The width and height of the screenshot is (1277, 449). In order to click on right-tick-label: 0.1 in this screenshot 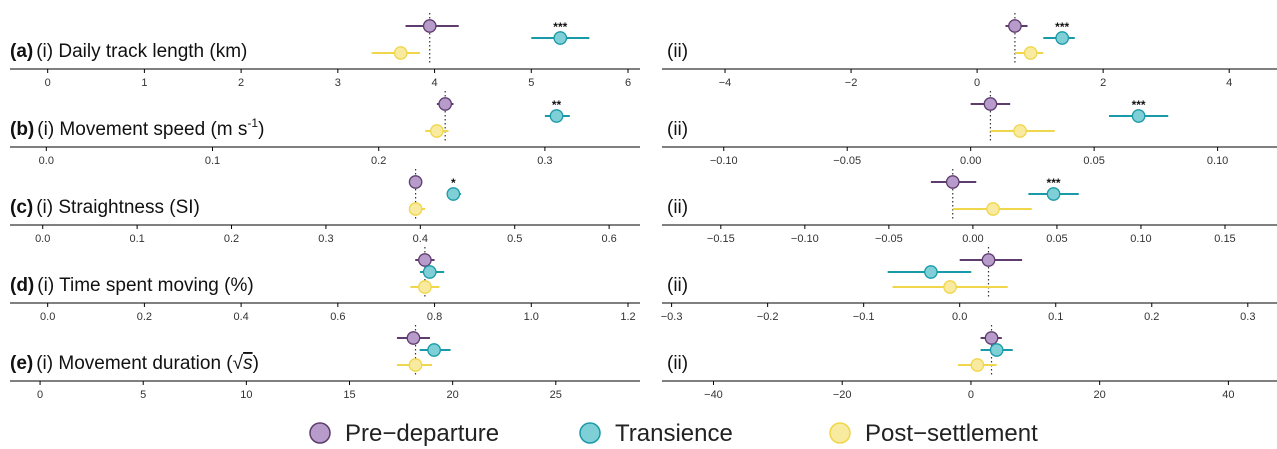, I will do `click(1055, 317)`.